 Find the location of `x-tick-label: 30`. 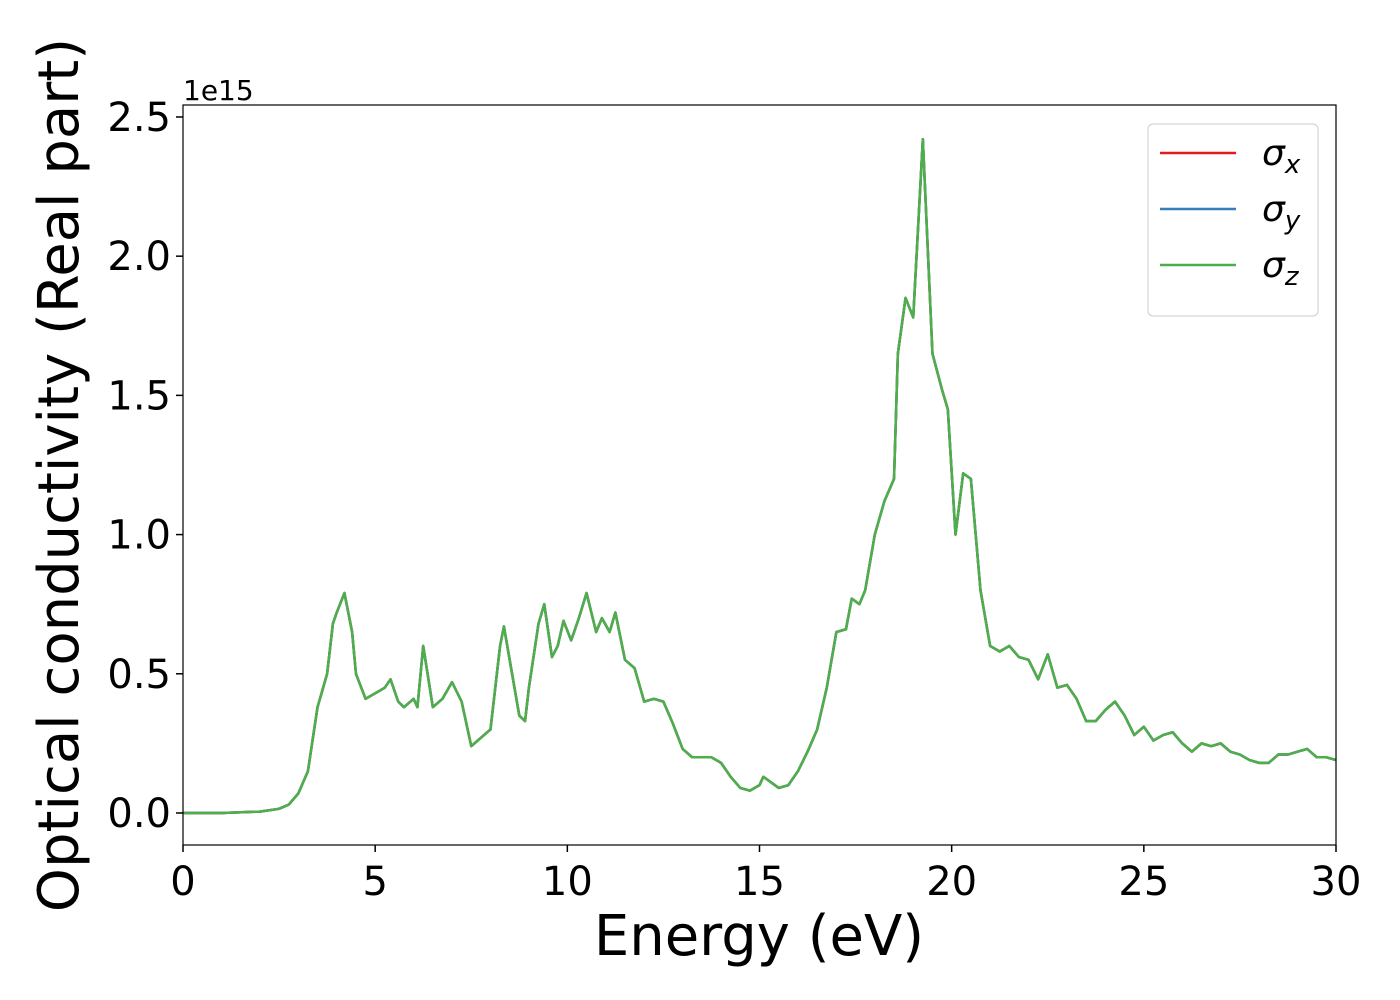

x-tick-label: 30 is located at coordinates (1336, 882).